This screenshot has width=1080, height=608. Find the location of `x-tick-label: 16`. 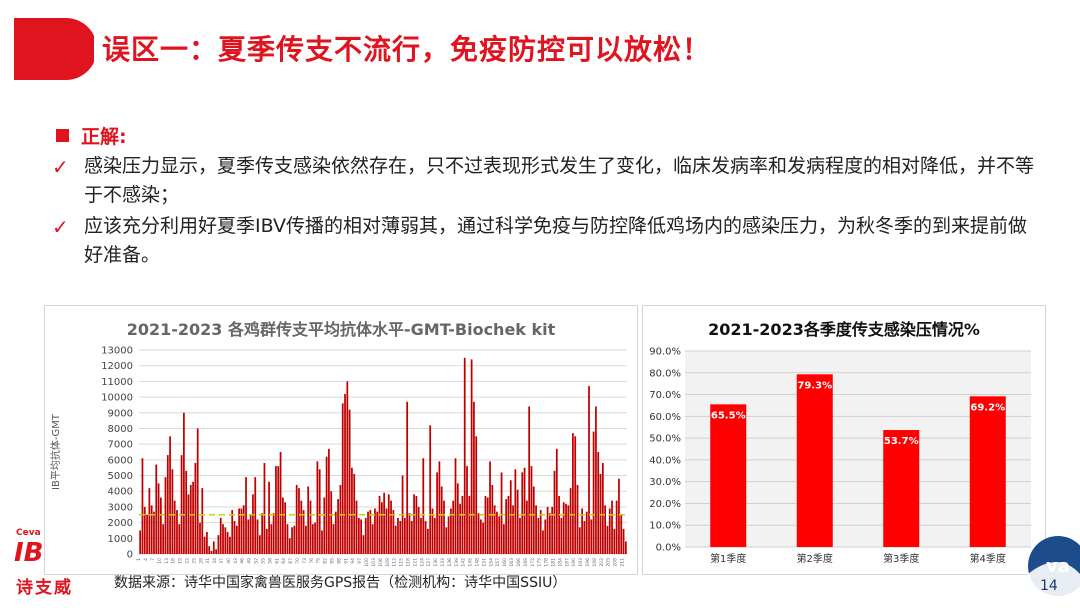

x-tick-label: 16 is located at coordinates (174, 561).